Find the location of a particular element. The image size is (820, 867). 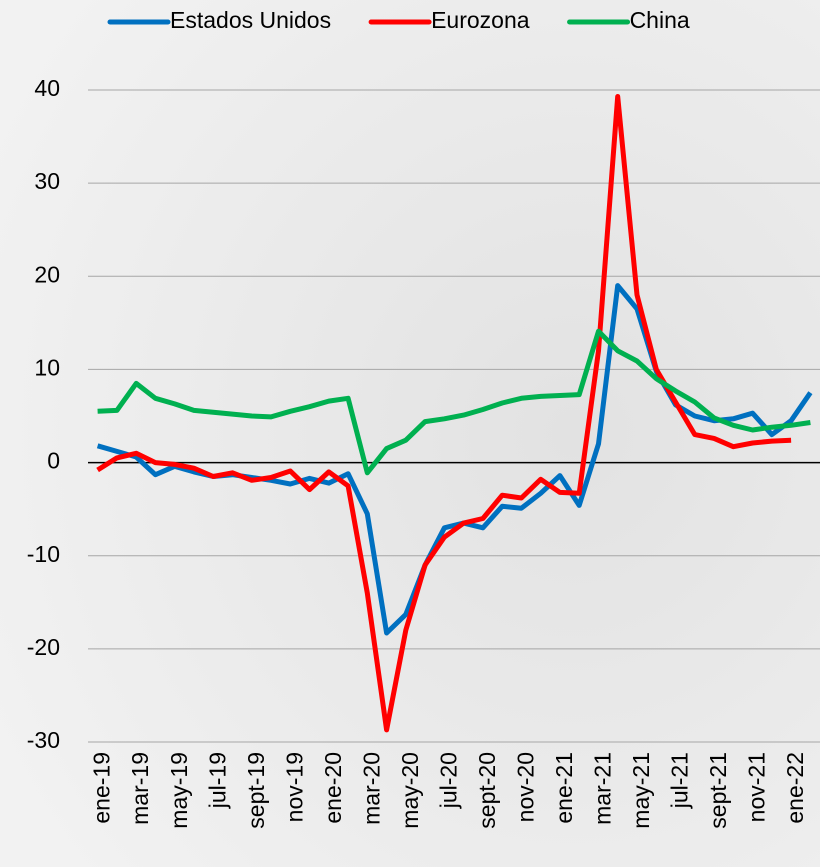

x-tick-label: may-20 is located at coordinates (410, 790).